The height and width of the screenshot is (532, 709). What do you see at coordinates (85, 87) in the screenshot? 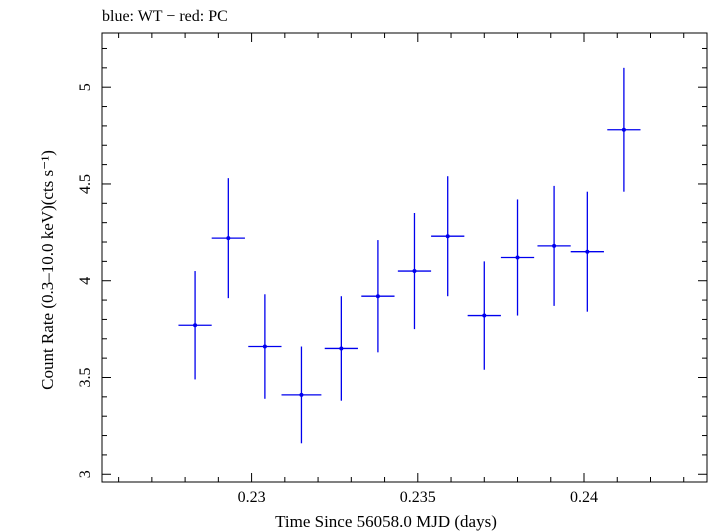
I see `y-tick-label: 5` at bounding box center [85, 87].